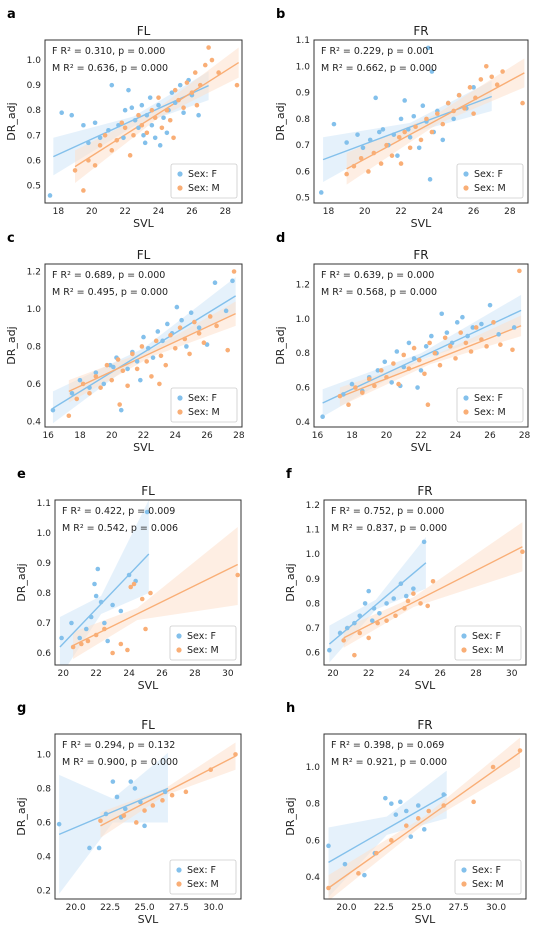  Describe the element at coordinates (203, 884) in the screenshot. I see `legend-label: Sex: M` at that location.